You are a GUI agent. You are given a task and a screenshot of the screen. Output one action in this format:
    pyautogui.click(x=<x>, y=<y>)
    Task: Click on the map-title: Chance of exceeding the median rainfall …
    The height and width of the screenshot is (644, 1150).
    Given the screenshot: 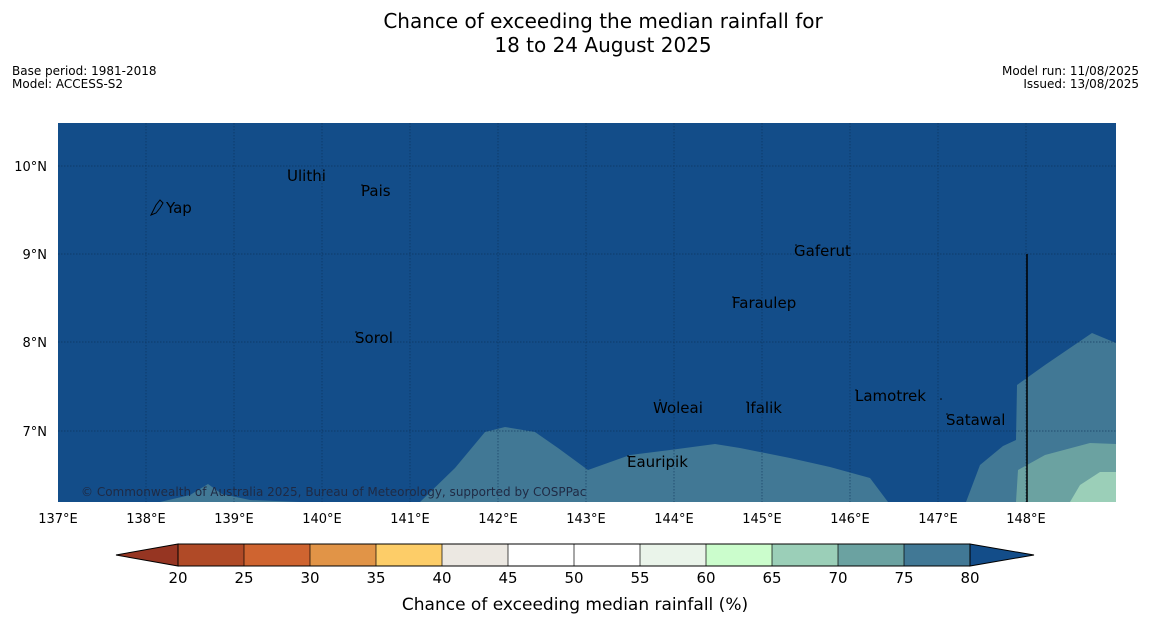 What is the action you would take?
    pyautogui.click(x=575, y=33)
    